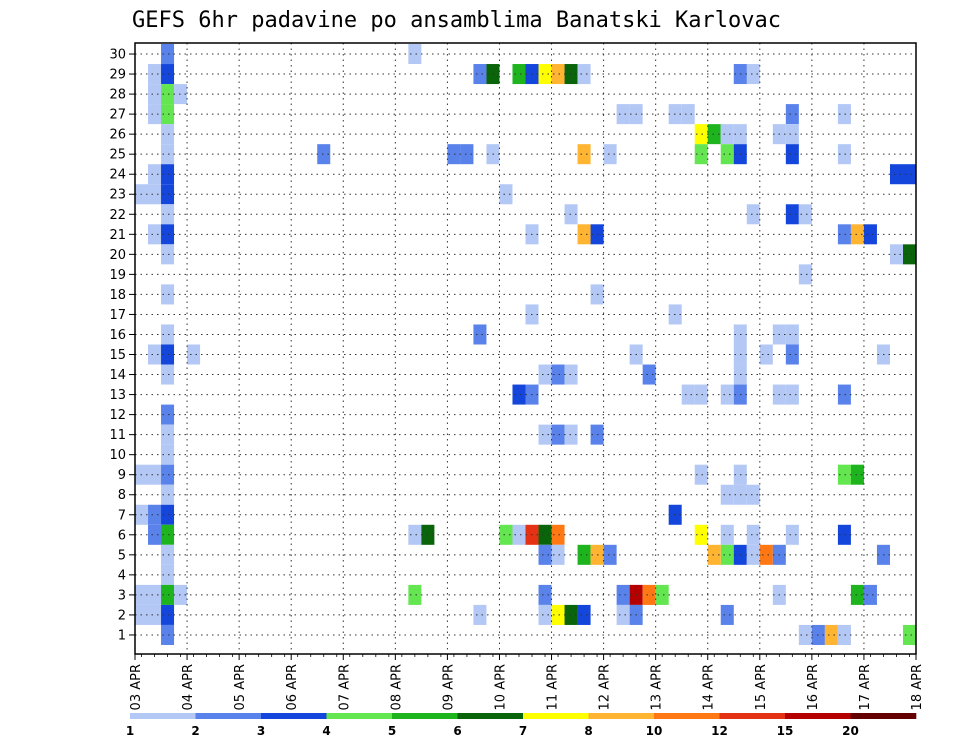  What do you see at coordinates (122, 575) in the screenshot?
I see `y-tick-label: 4` at bounding box center [122, 575].